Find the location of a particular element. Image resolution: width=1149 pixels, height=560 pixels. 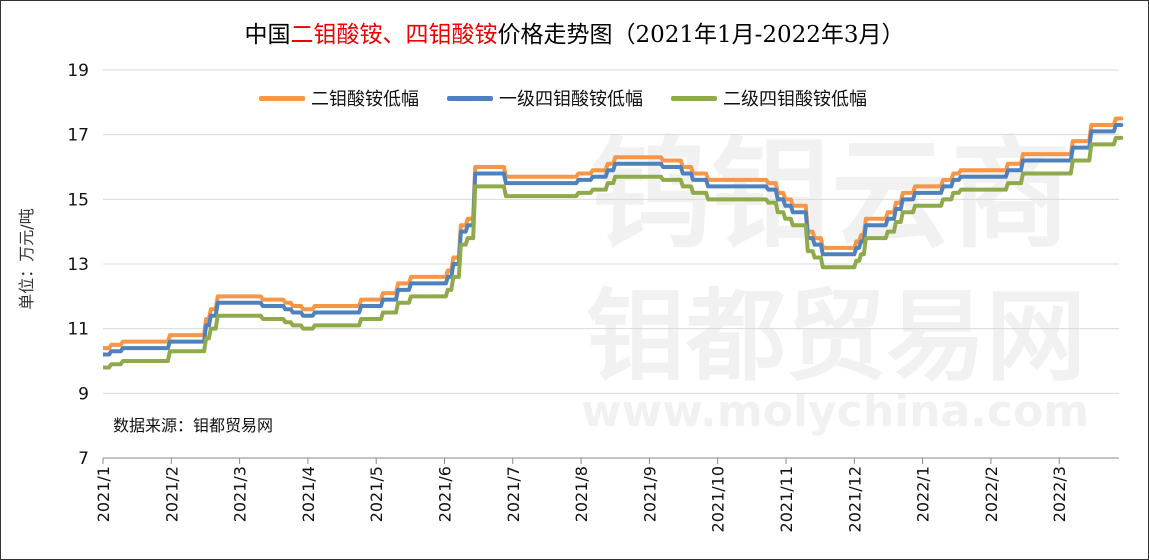

title-highlight: 二钼酸铵、四钼酸铵 is located at coordinates (394, 35).